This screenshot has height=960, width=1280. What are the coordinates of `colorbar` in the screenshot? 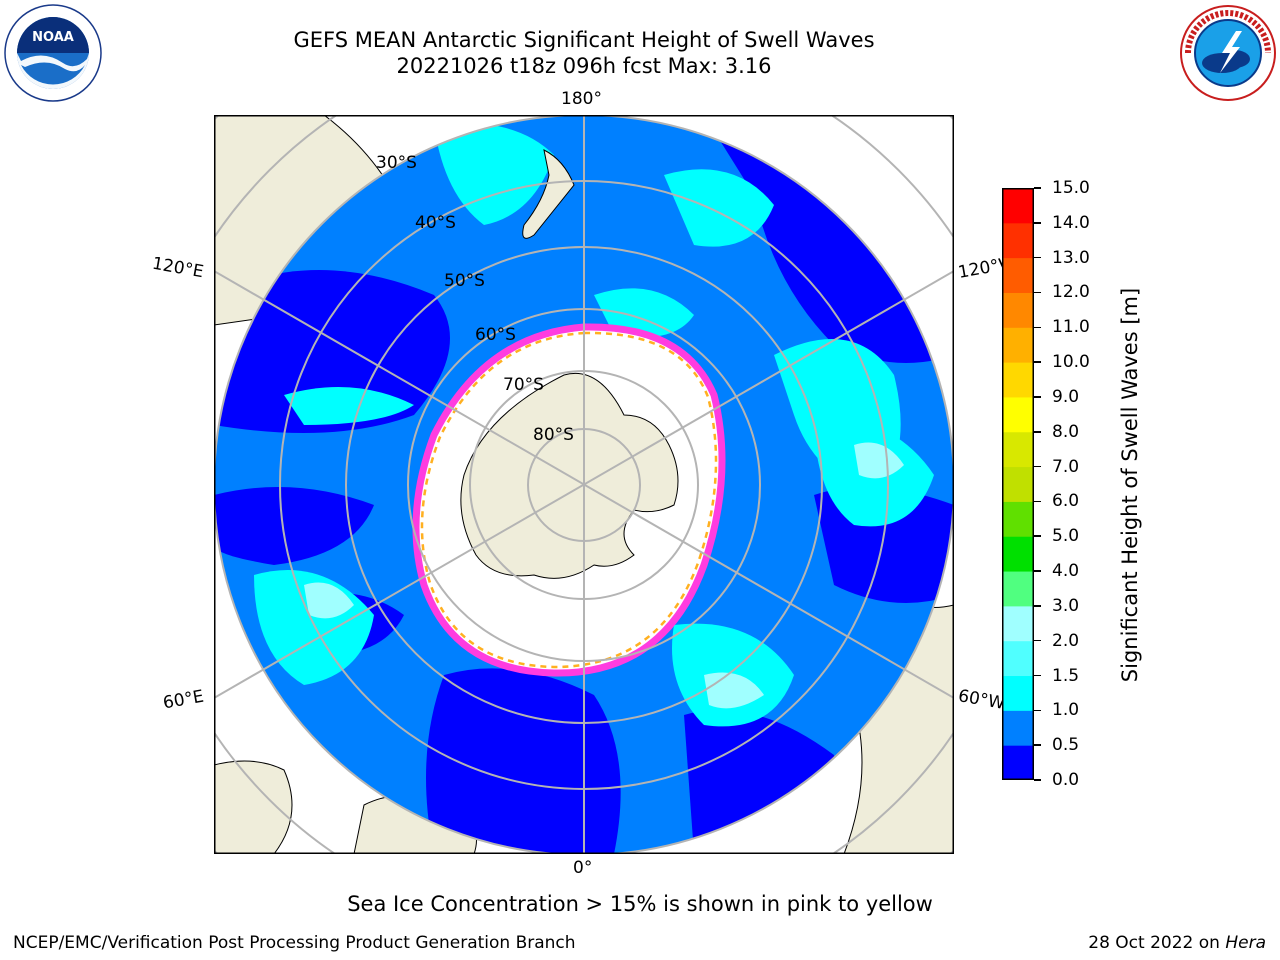 It's located at (1018, 484).